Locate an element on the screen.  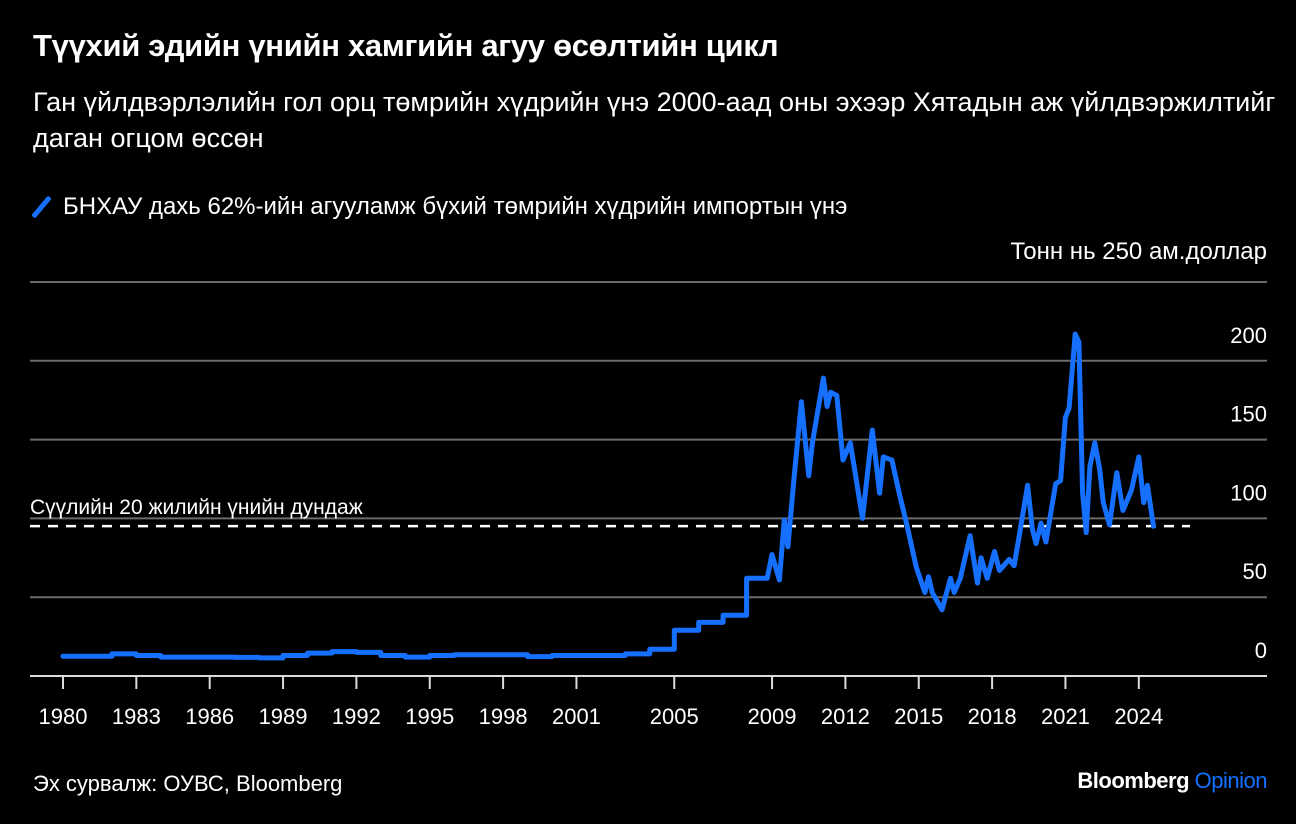
x-tick-label: 2018 is located at coordinates (992, 716).